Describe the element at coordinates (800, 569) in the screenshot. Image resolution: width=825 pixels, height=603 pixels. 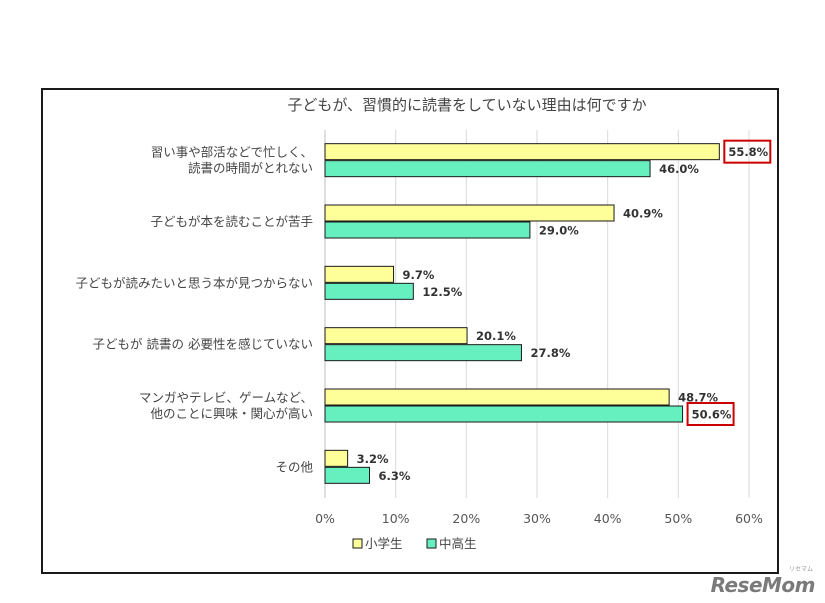
I see `watermark-subtext: リセマム` at that location.